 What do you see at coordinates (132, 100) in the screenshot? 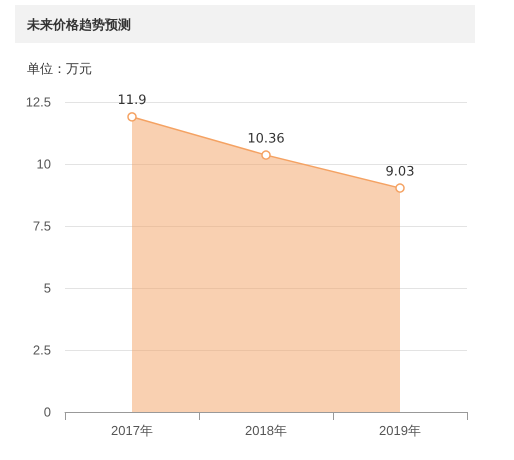
I see `data-label: 11.9` at bounding box center [132, 100].